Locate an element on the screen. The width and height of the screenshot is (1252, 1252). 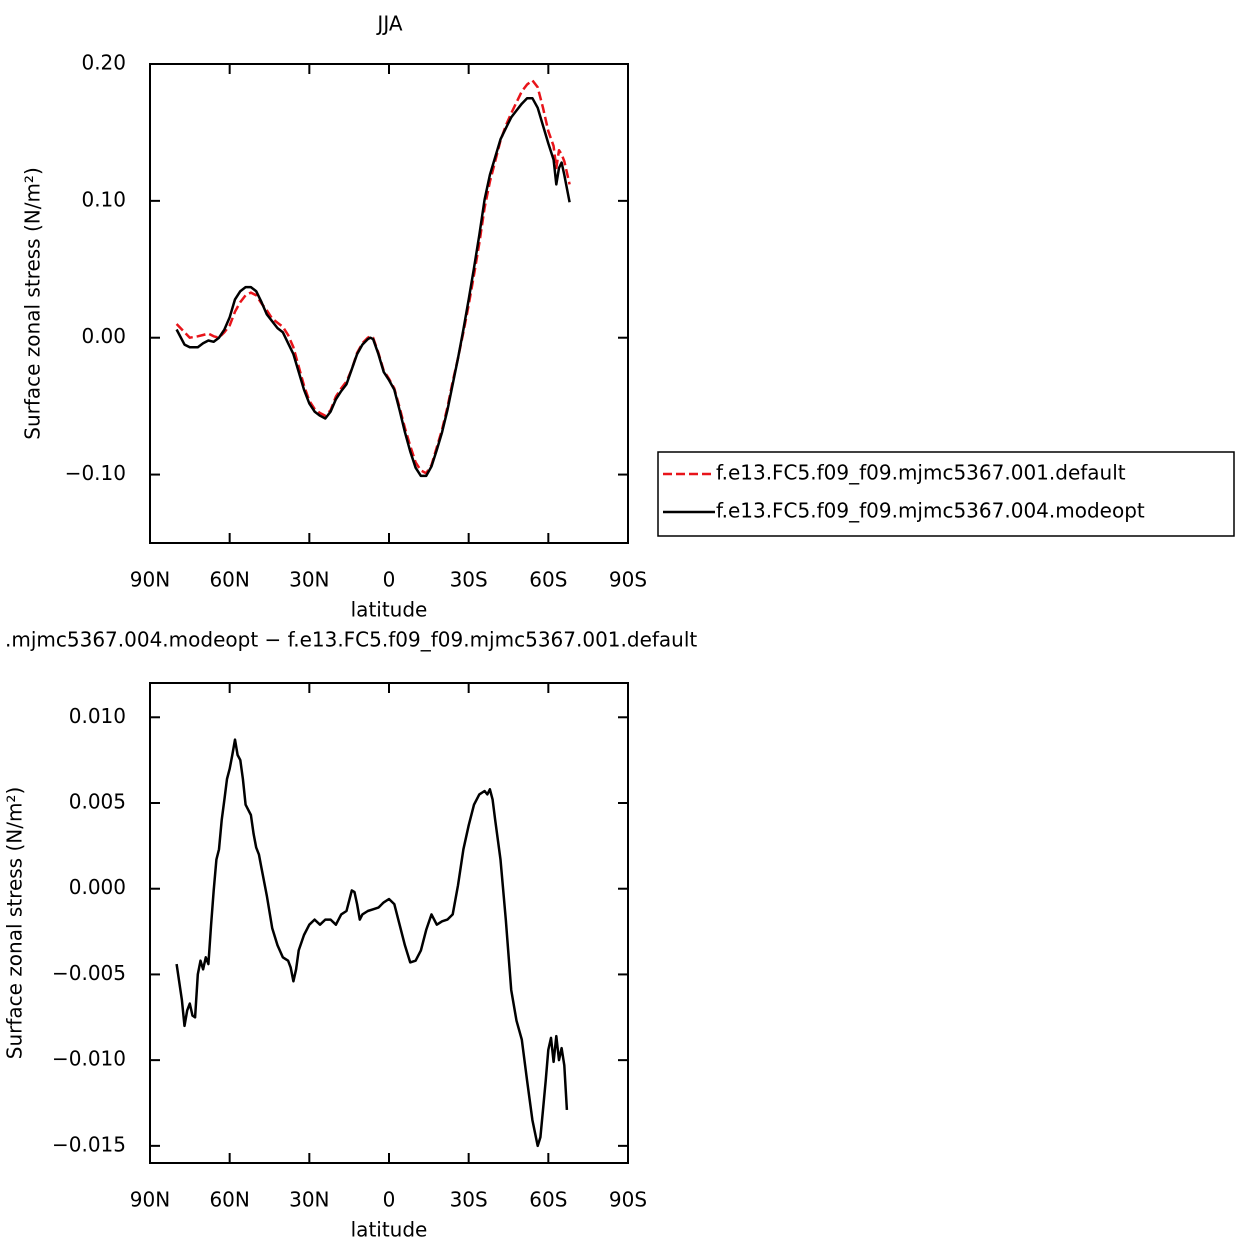
y-tick-label: −0.015 is located at coordinates (89, 1144).